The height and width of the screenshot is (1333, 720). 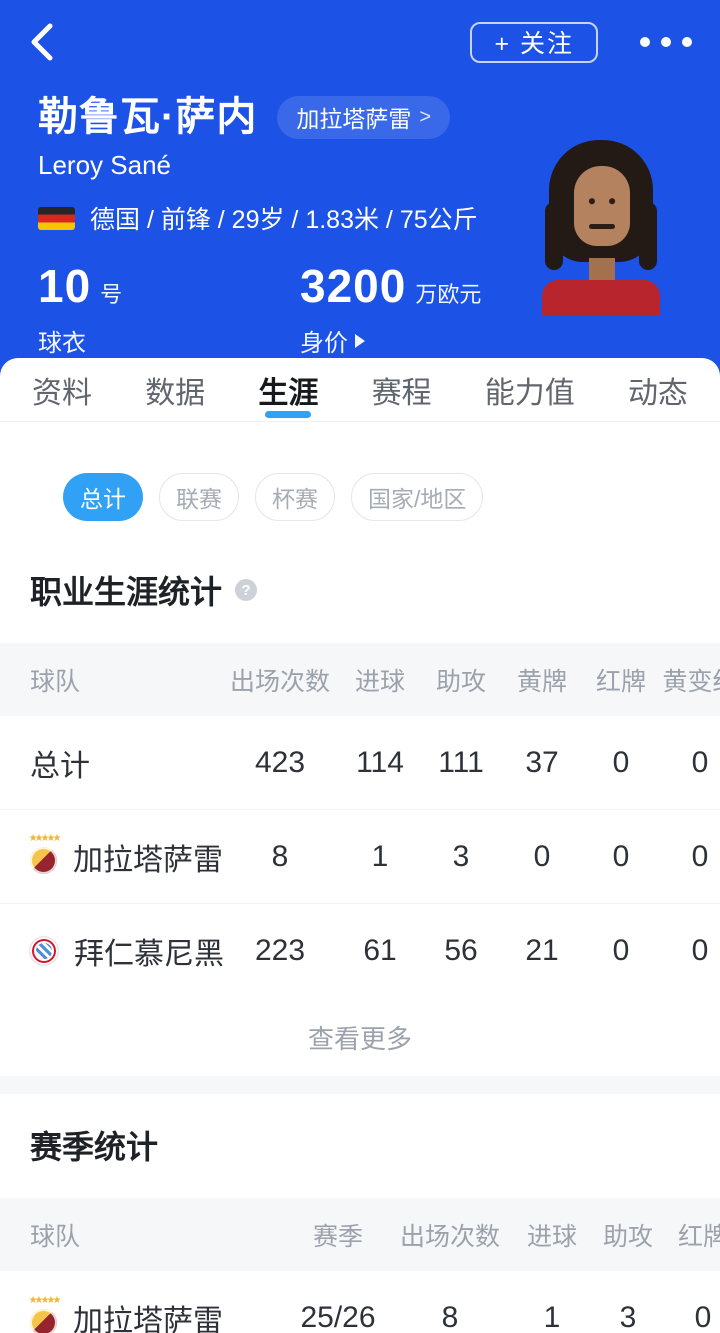 I want to click on tab-profile: 资料, so click(x=62, y=389).